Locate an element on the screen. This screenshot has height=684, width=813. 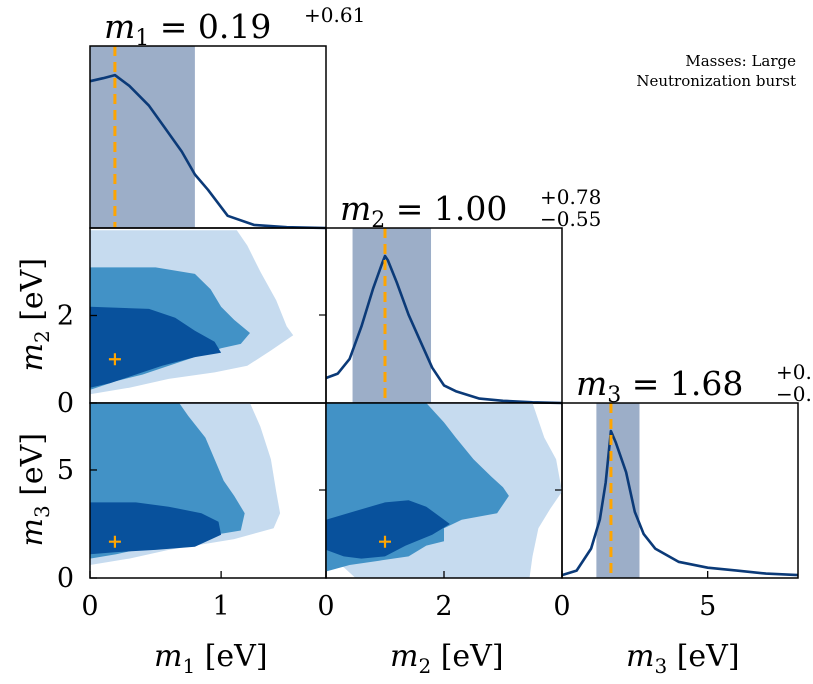
y-axis-m2: 0 2m2 [eV] is located at coordinates (56, 338).